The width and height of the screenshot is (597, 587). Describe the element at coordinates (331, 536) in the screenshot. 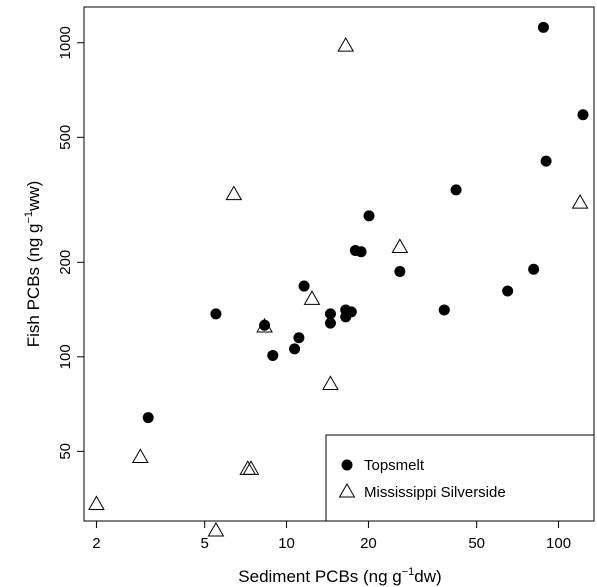

I see `x-axis: 2 5 10 20 50 100` at that location.